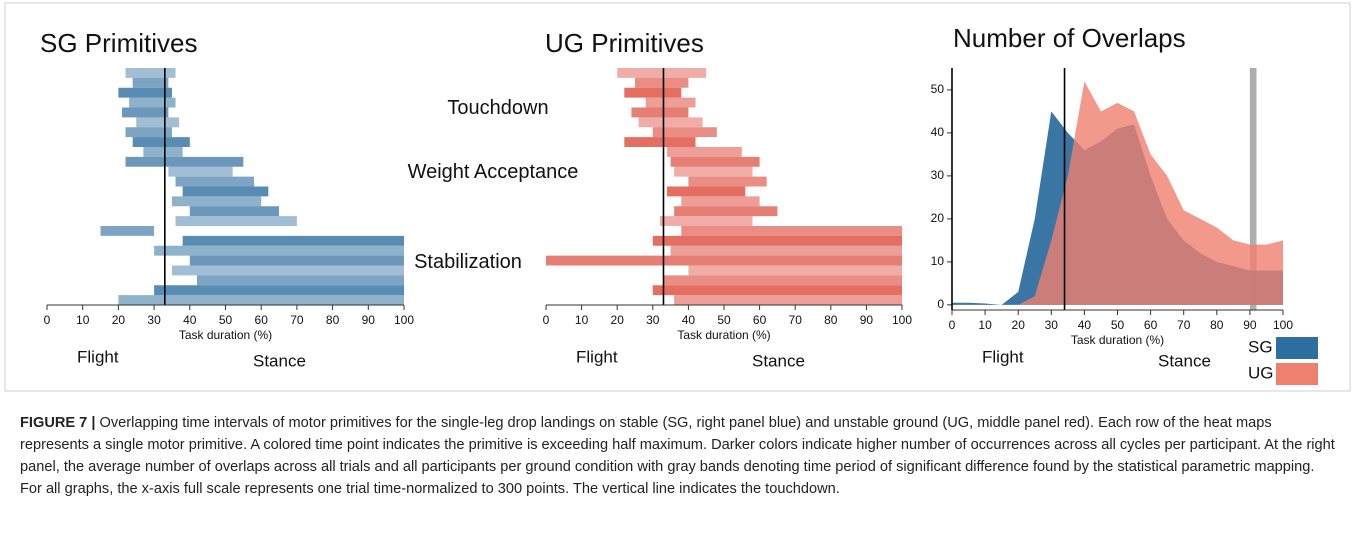  Describe the element at coordinates (940, 304) in the screenshot. I see `y-tick-label: 0` at that location.